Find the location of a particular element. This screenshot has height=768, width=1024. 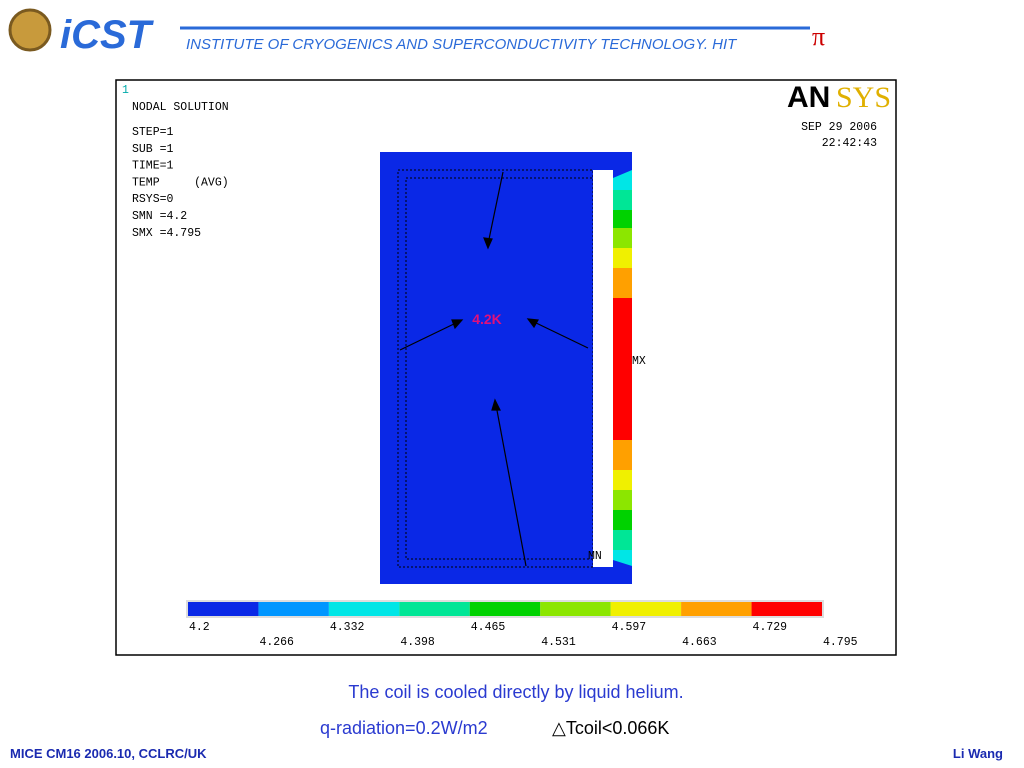

temp-annotation: 4.2K is located at coordinates (487, 319).